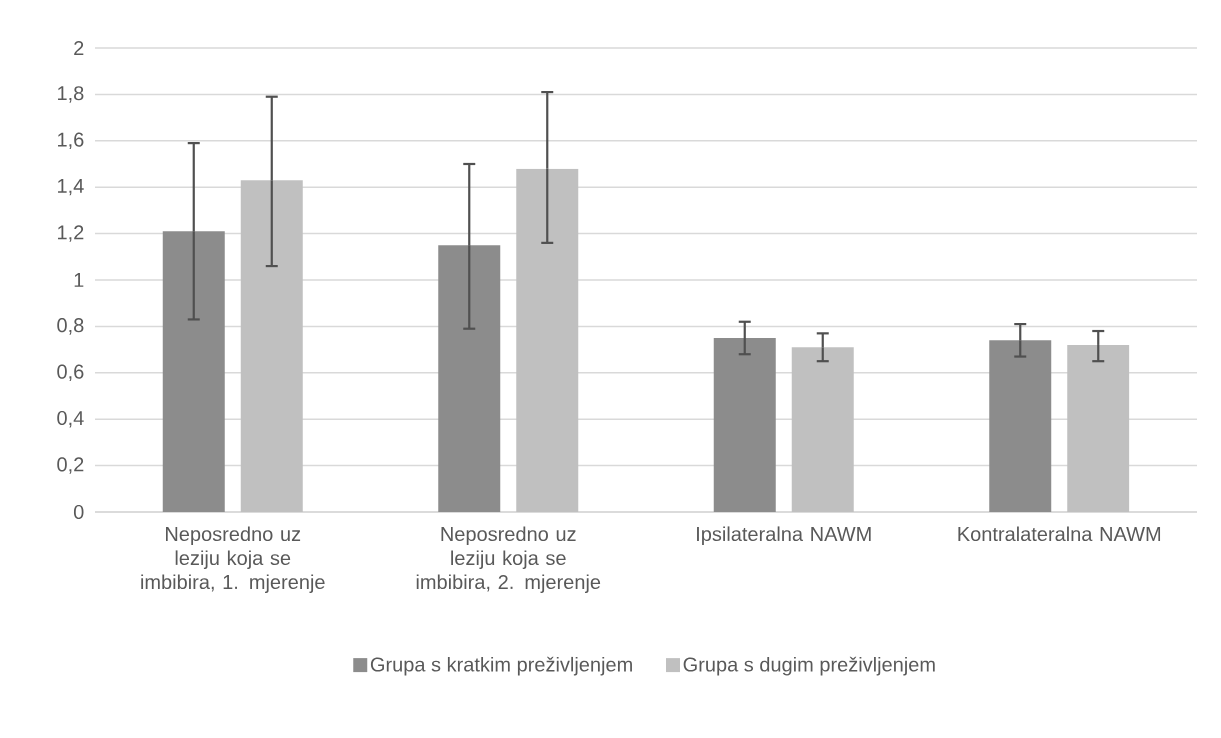  Describe the element at coordinates (809, 666) in the screenshot. I see `legend-label: Grupa s dugim preživljenjem` at that location.